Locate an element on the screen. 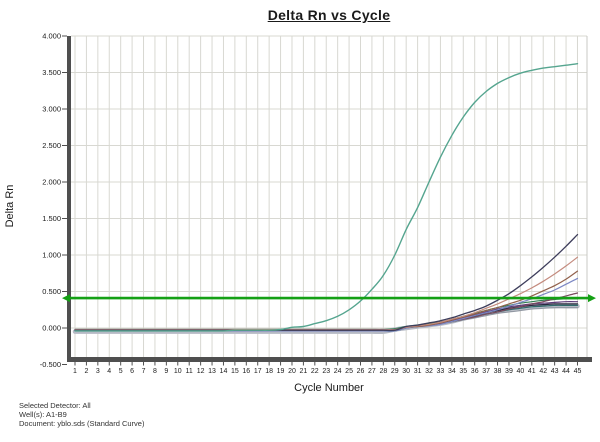 The width and height of the screenshot is (600, 442). x-tick-label: 1 is located at coordinates (75, 371).